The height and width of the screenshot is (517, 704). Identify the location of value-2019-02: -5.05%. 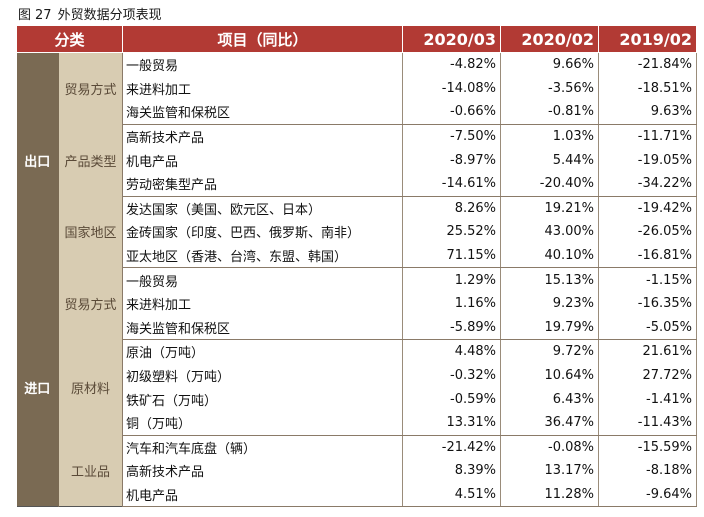
(648, 328).